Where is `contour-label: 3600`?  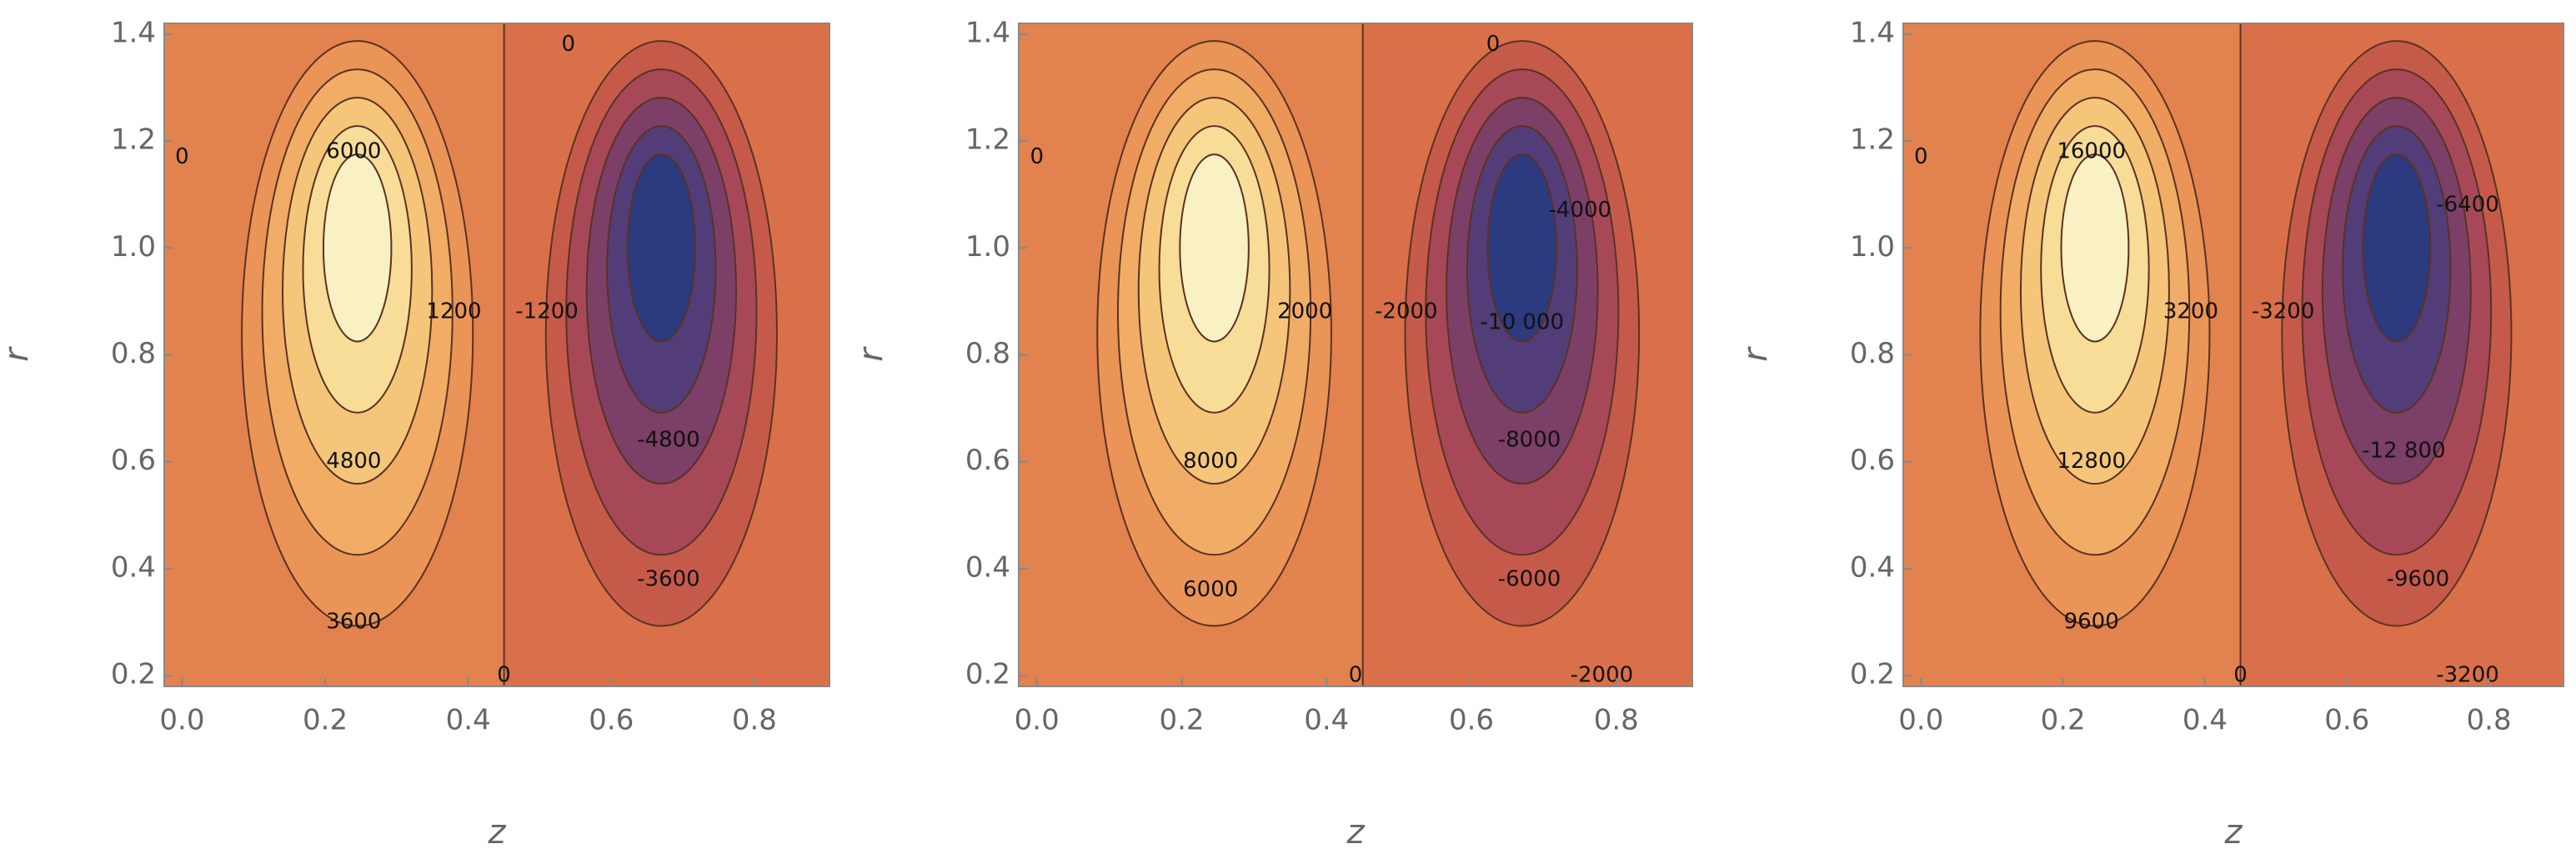 contour-label: 3600 is located at coordinates (353, 622).